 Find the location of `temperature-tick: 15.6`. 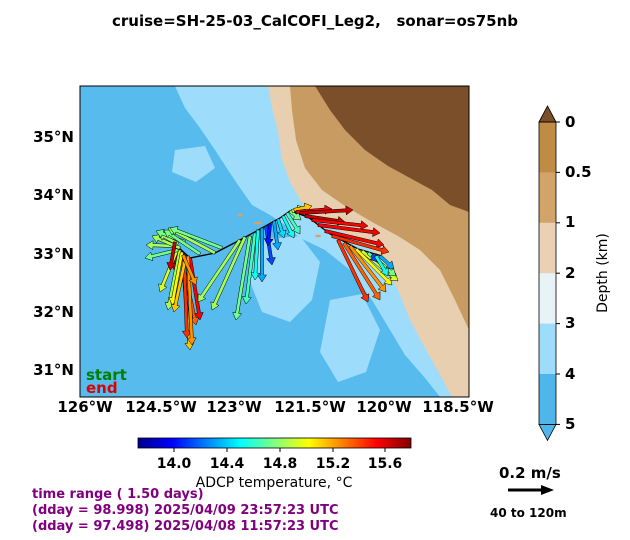

temperature-tick: 15.6 is located at coordinates (385, 464).